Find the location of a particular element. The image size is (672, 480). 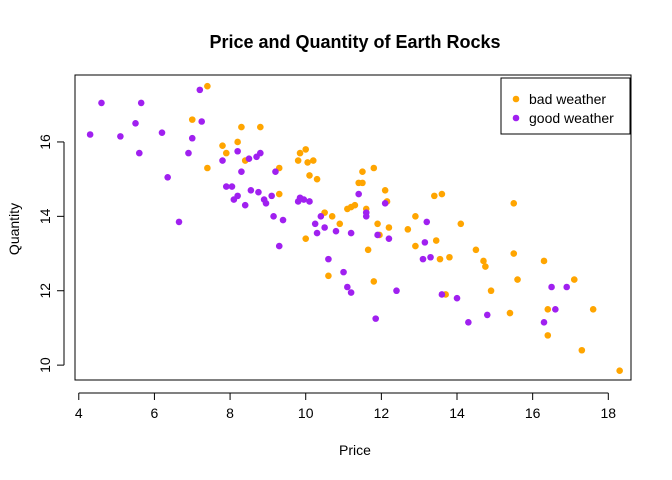

y-axis: 10 12 14 16 is located at coordinates (51, 253).